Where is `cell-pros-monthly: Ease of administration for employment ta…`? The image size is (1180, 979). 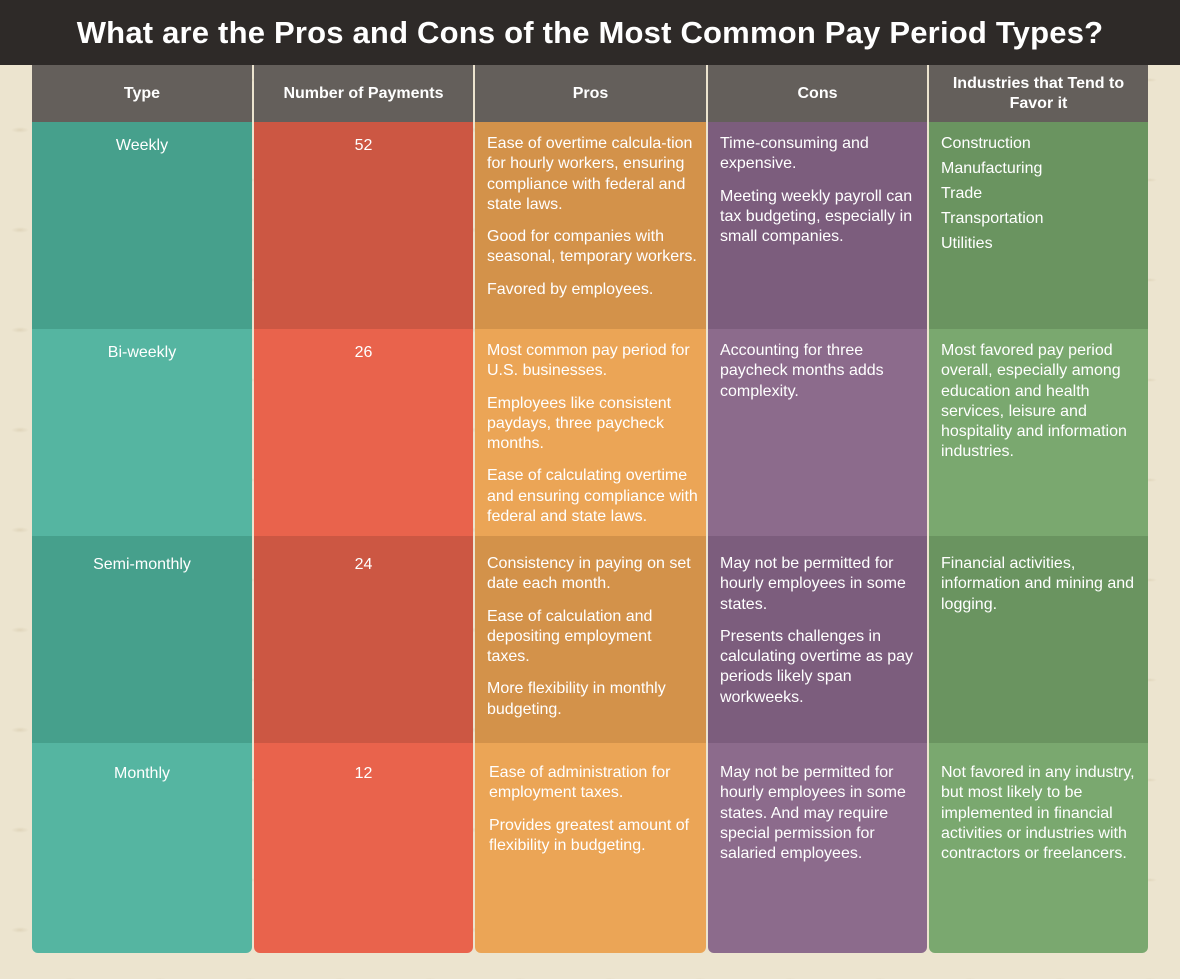 cell-pros-monthly: Ease of administration for employment ta… is located at coordinates (590, 848).